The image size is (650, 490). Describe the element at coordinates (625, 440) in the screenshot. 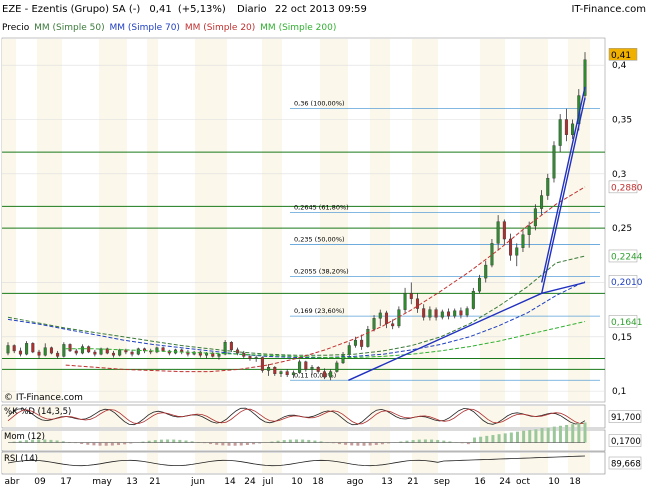

I see `indicator-value-tag` at that location.